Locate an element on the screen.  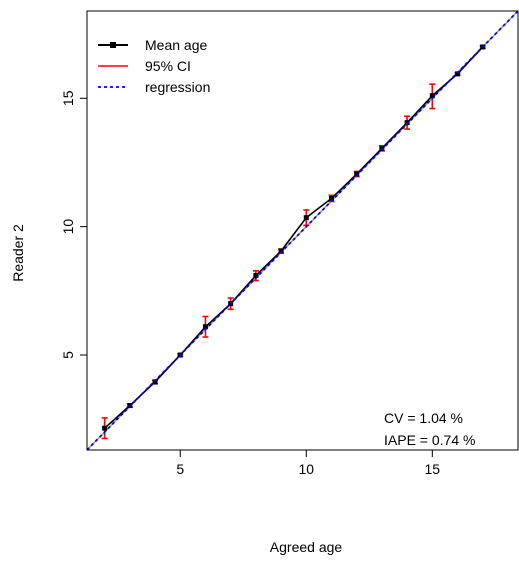
cv-annotation: CV = 1.04 % is located at coordinates (423, 418).